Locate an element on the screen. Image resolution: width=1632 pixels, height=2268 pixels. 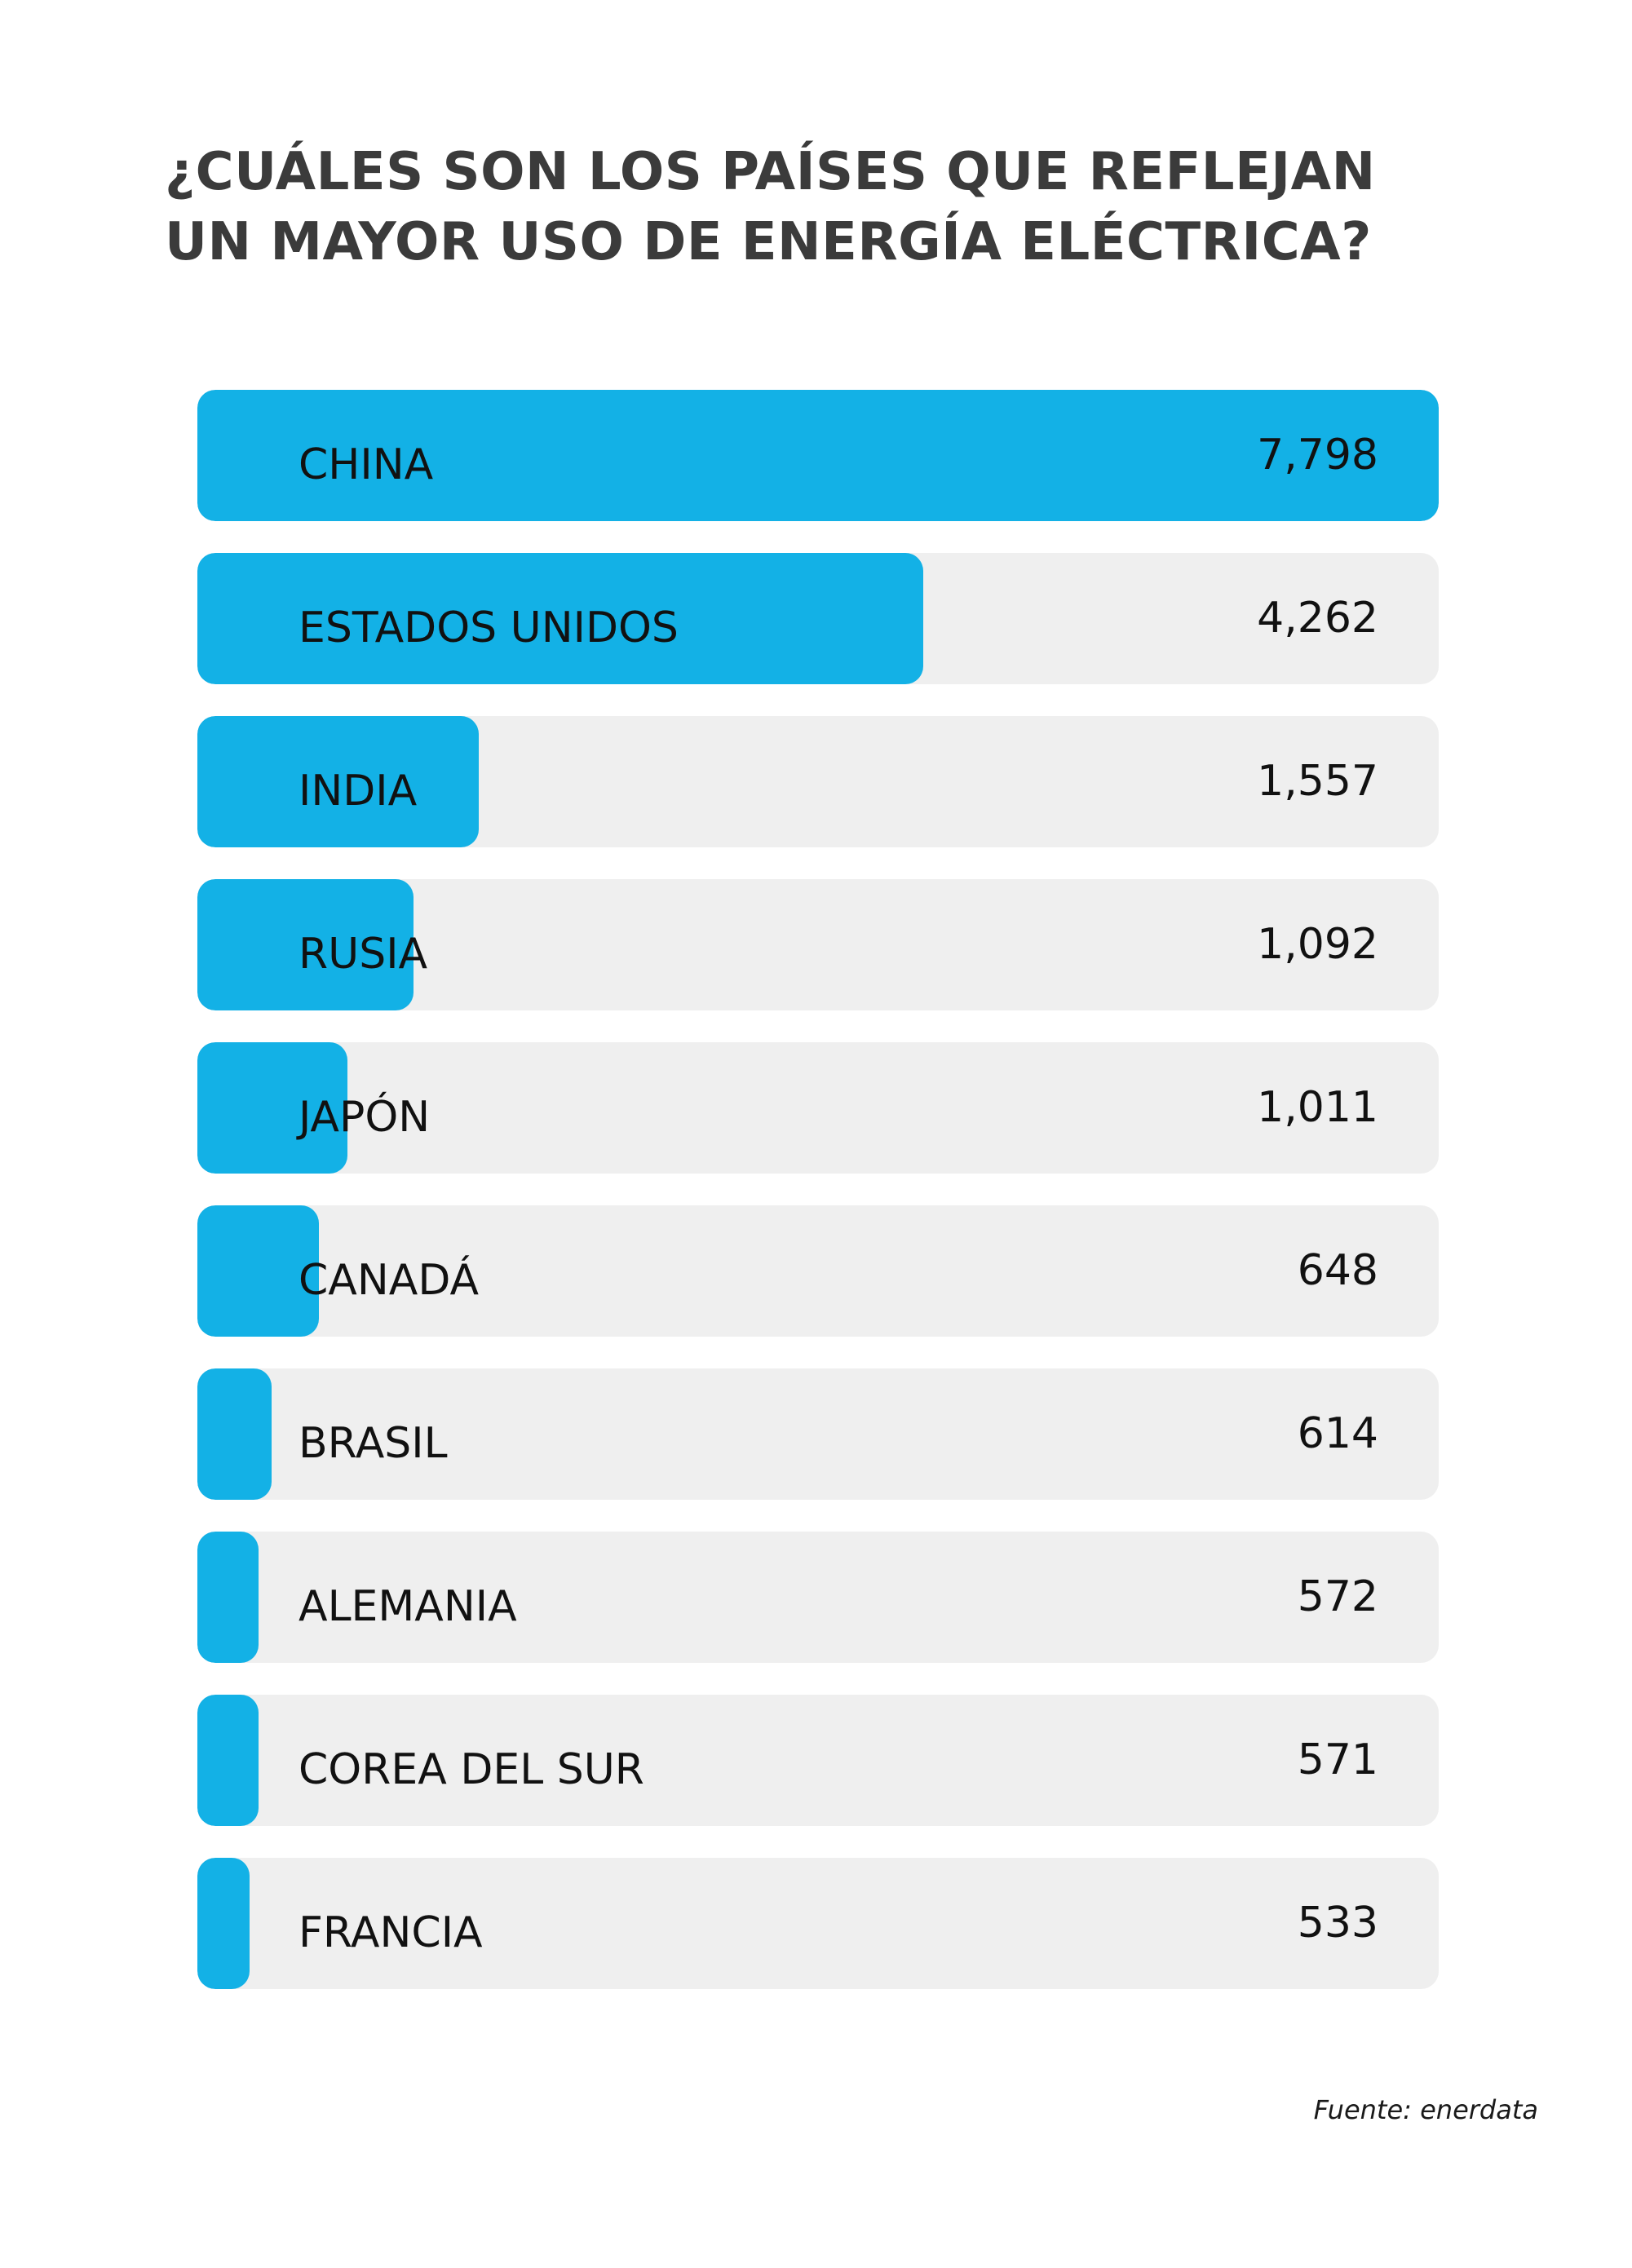
bar-row: INDIA 1,557 is located at coordinates (818, 781).